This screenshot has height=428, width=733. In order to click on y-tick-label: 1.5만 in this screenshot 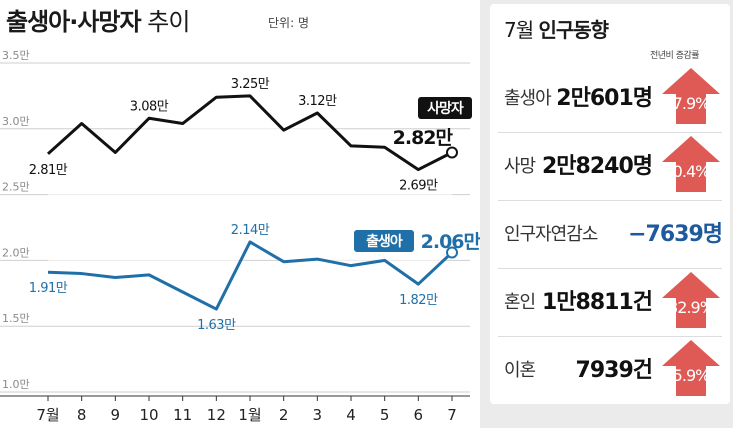, I will do `click(16, 318)`.